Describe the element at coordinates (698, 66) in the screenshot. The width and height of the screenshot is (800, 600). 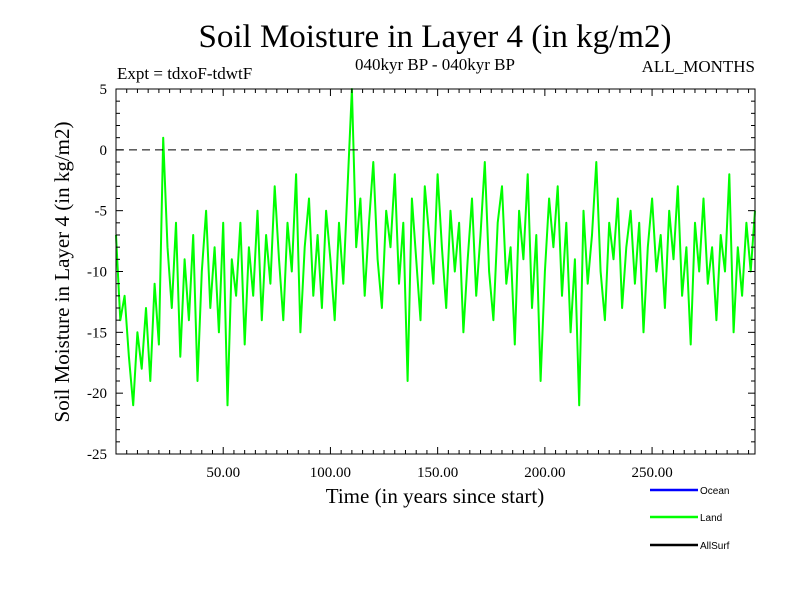
I see `months-label: ALL_MONTHS` at that location.